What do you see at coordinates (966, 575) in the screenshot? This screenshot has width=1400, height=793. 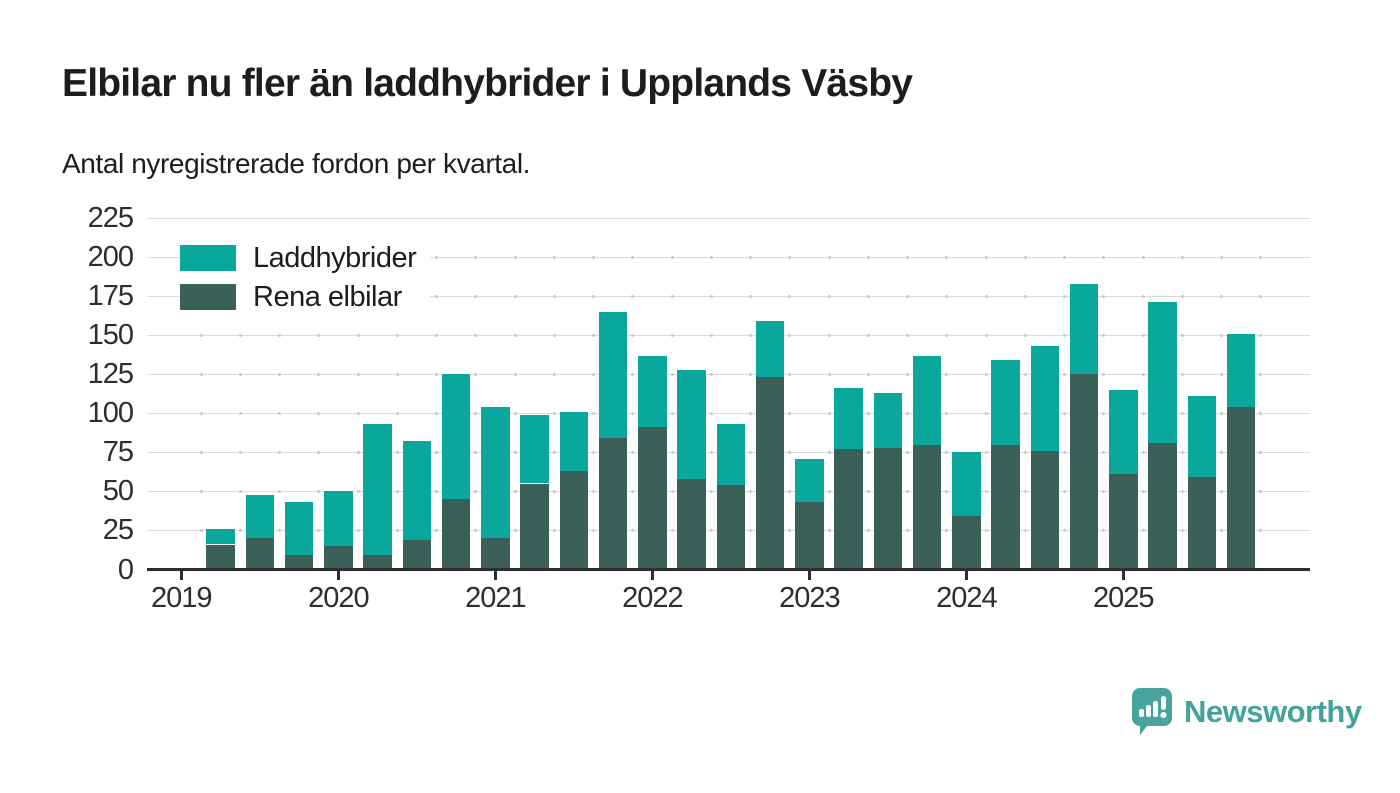 I see `x-axis-tick` at bounding box center [966, 575].